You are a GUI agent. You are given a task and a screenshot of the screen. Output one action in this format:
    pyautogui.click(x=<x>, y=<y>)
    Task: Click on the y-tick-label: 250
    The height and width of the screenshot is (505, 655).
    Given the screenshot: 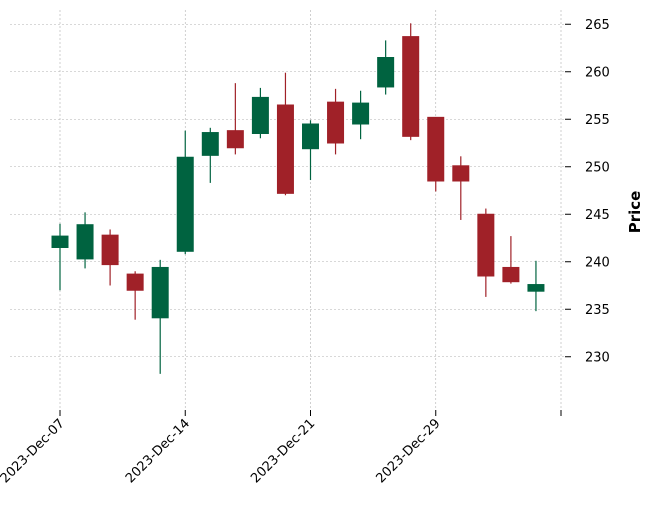 What is the action you would take?
    pyautogui.click(x=597, y=167)
    